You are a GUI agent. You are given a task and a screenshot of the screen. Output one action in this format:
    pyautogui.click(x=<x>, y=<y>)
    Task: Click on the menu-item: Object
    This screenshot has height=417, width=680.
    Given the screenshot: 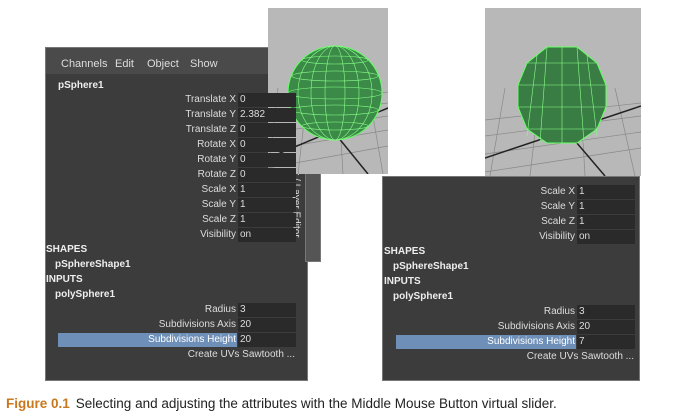 What is the action you would take?
    pyautogui.click(x=163, y=64)
    